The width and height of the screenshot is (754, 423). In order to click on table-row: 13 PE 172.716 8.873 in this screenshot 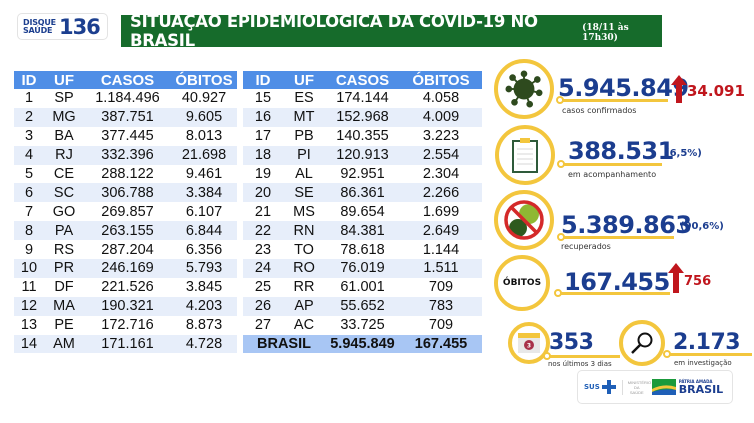, I will do `click(125, 325)`.